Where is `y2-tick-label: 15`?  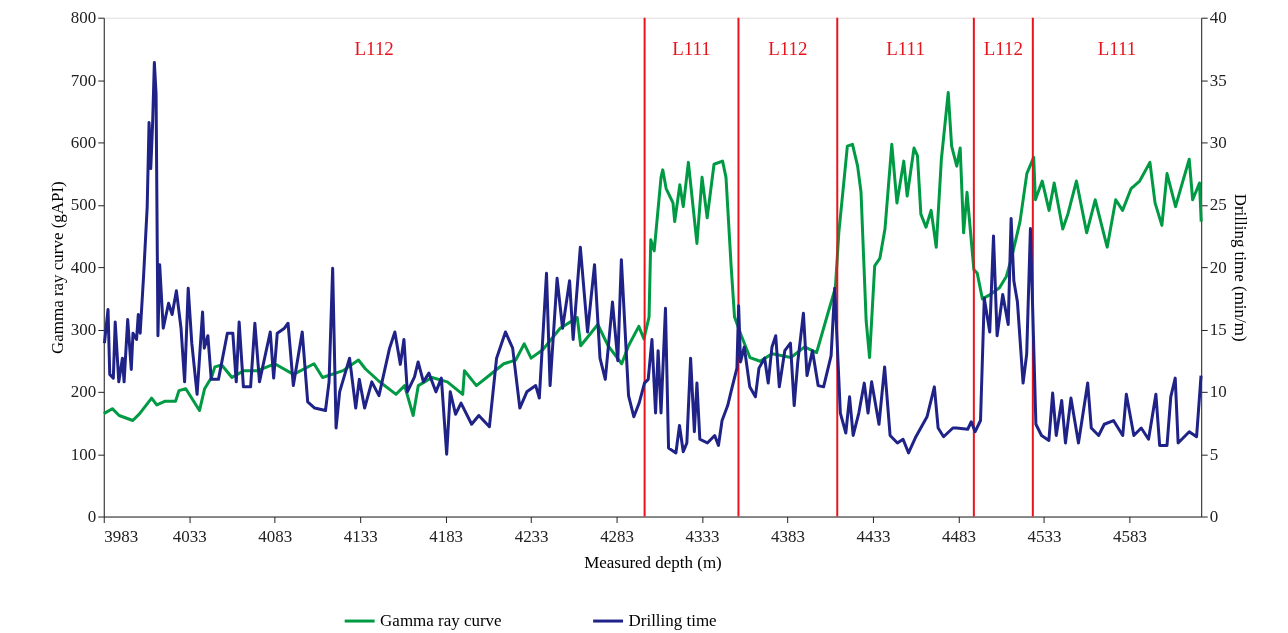
y2-tick-label: 15 is located at coordinates (1218, 329).